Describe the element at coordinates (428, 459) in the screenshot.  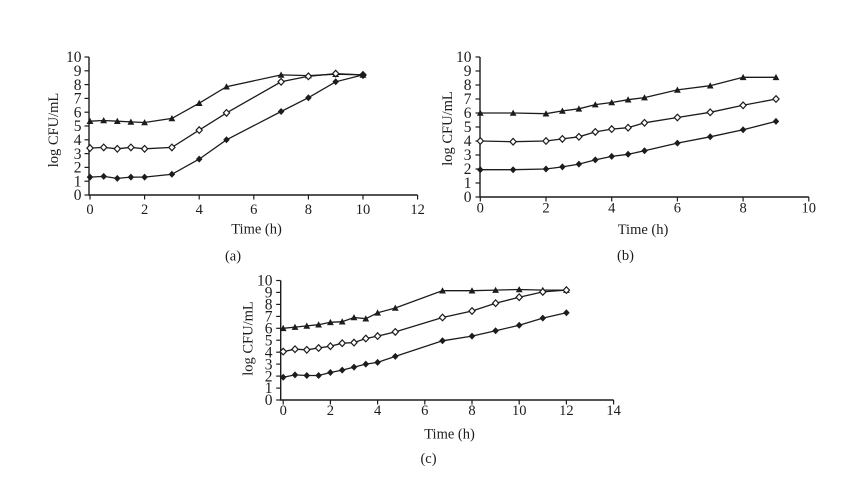
I see `svg-text: (c)` at that location.